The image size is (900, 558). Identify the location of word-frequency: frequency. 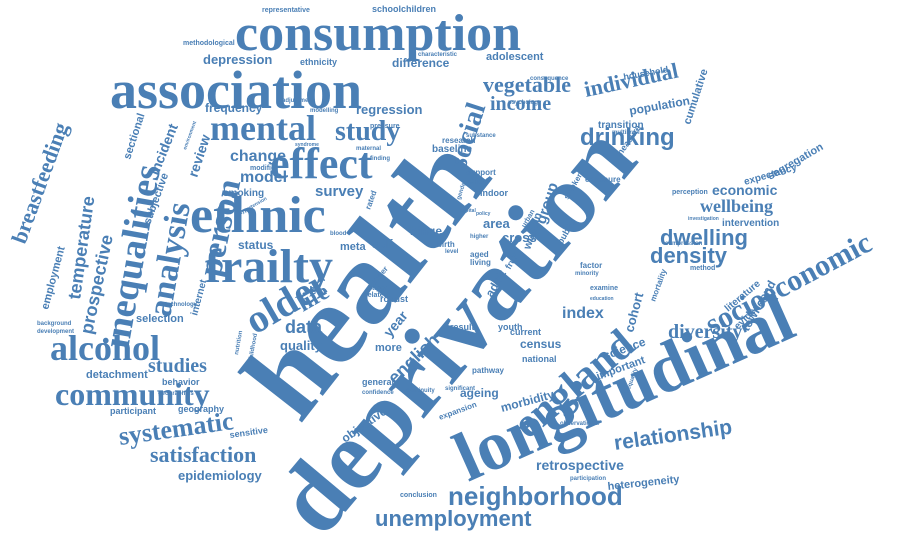
(234, 108).